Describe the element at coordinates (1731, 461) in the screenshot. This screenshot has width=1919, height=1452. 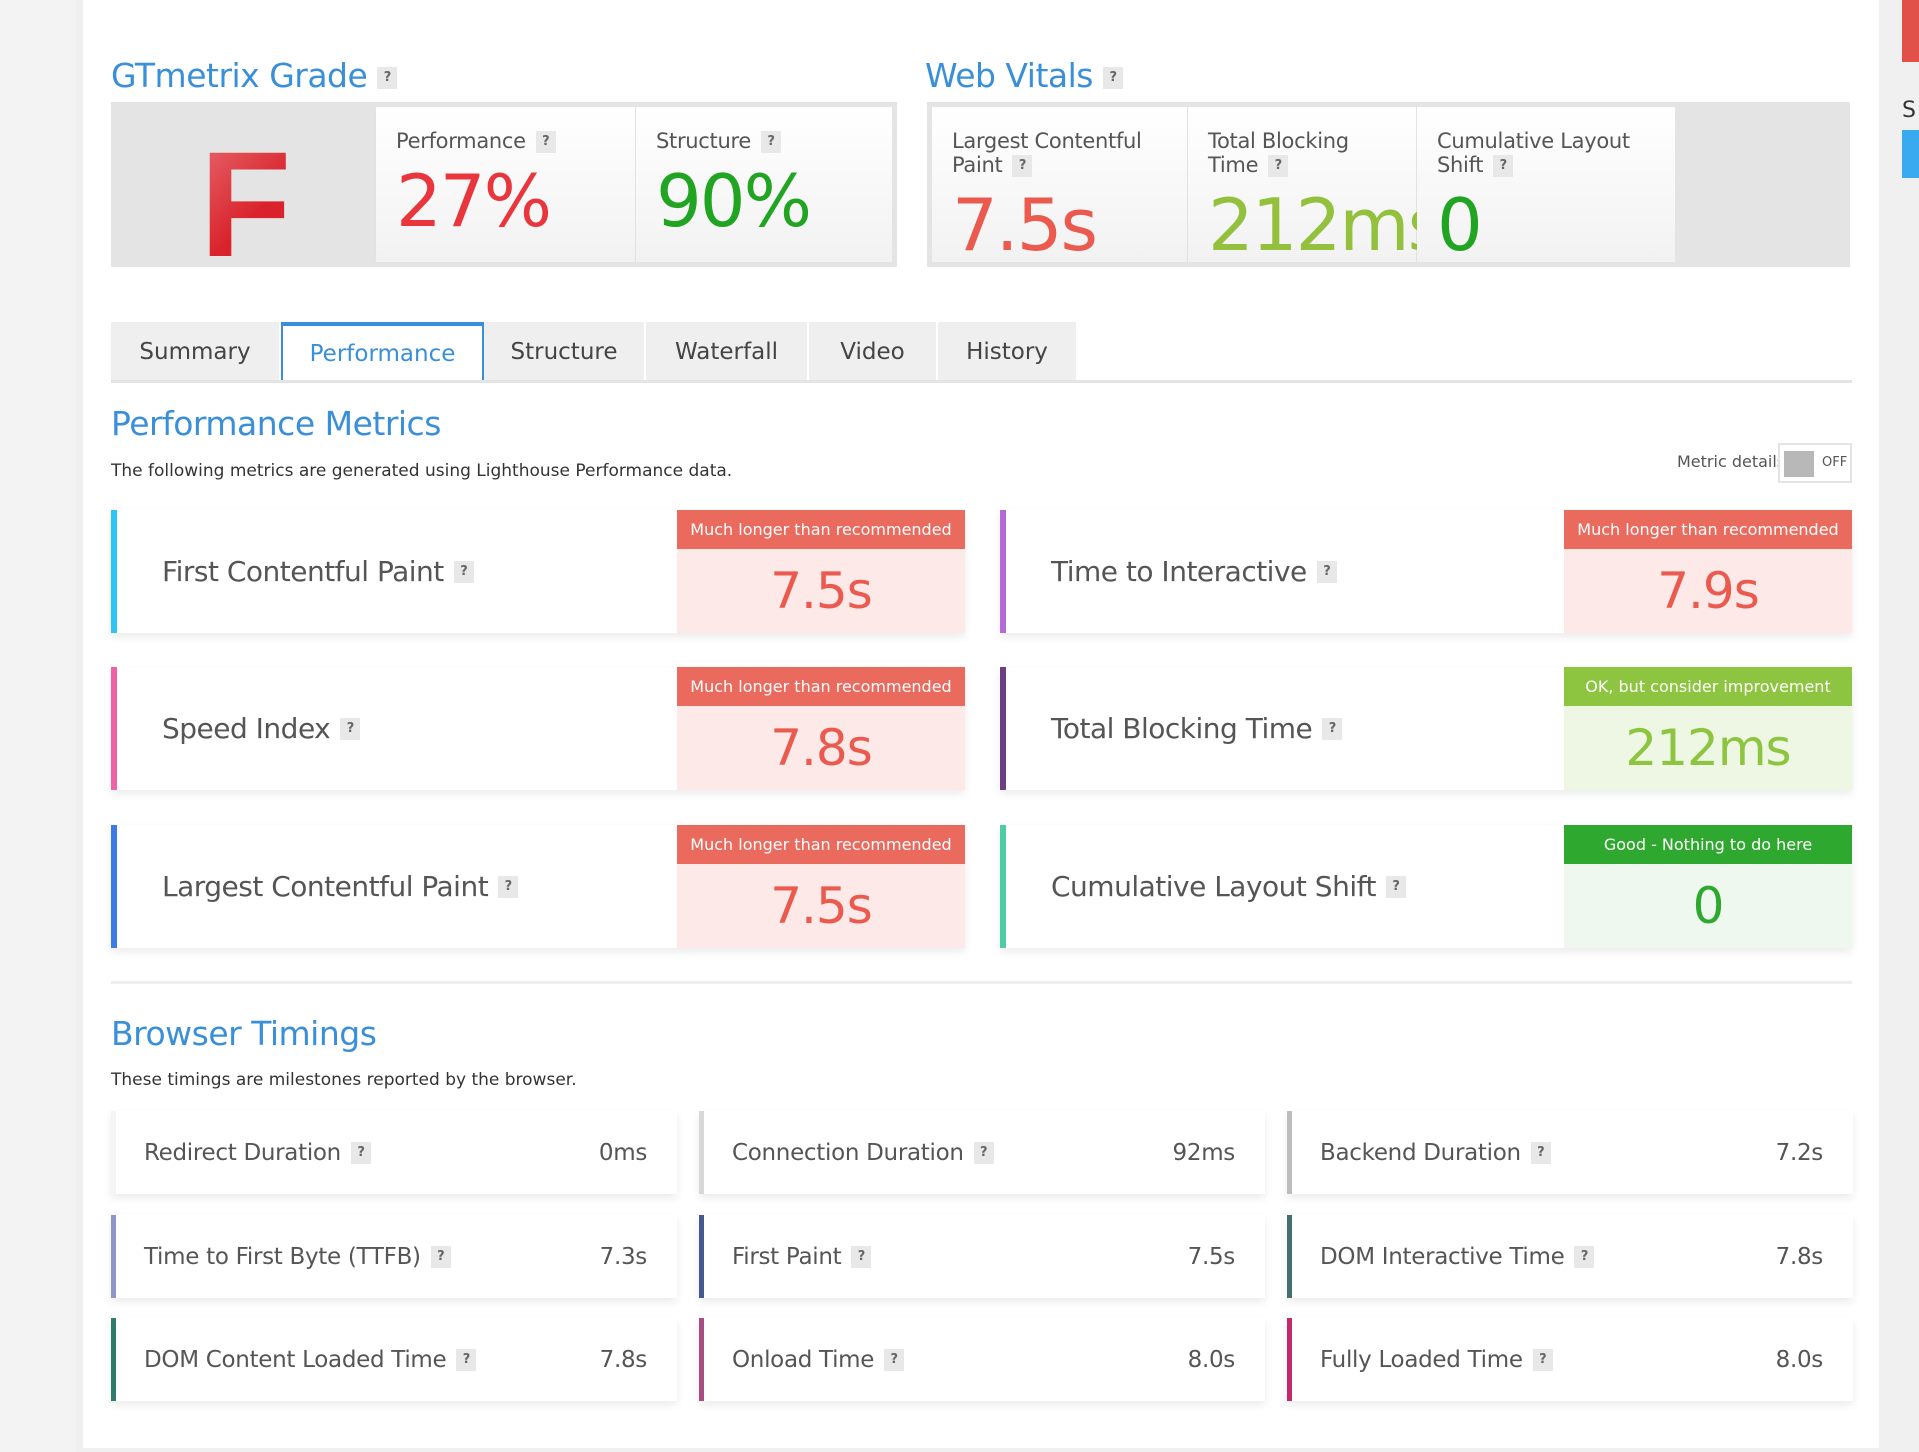
I see `metric-details-label: Metric details` at that location.